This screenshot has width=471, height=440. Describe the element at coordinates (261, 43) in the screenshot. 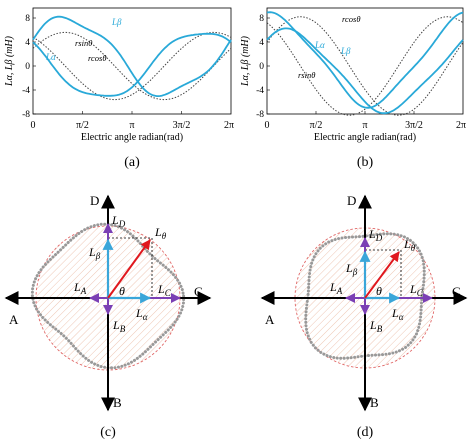

I see `panel-b-ytick: 4` at that location.